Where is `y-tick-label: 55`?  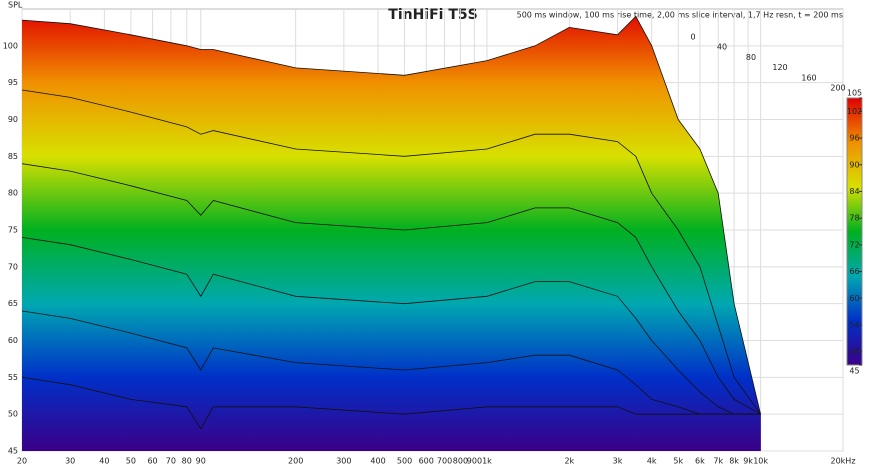
y-tick-label: 55 is located at coordinates (13, 377).